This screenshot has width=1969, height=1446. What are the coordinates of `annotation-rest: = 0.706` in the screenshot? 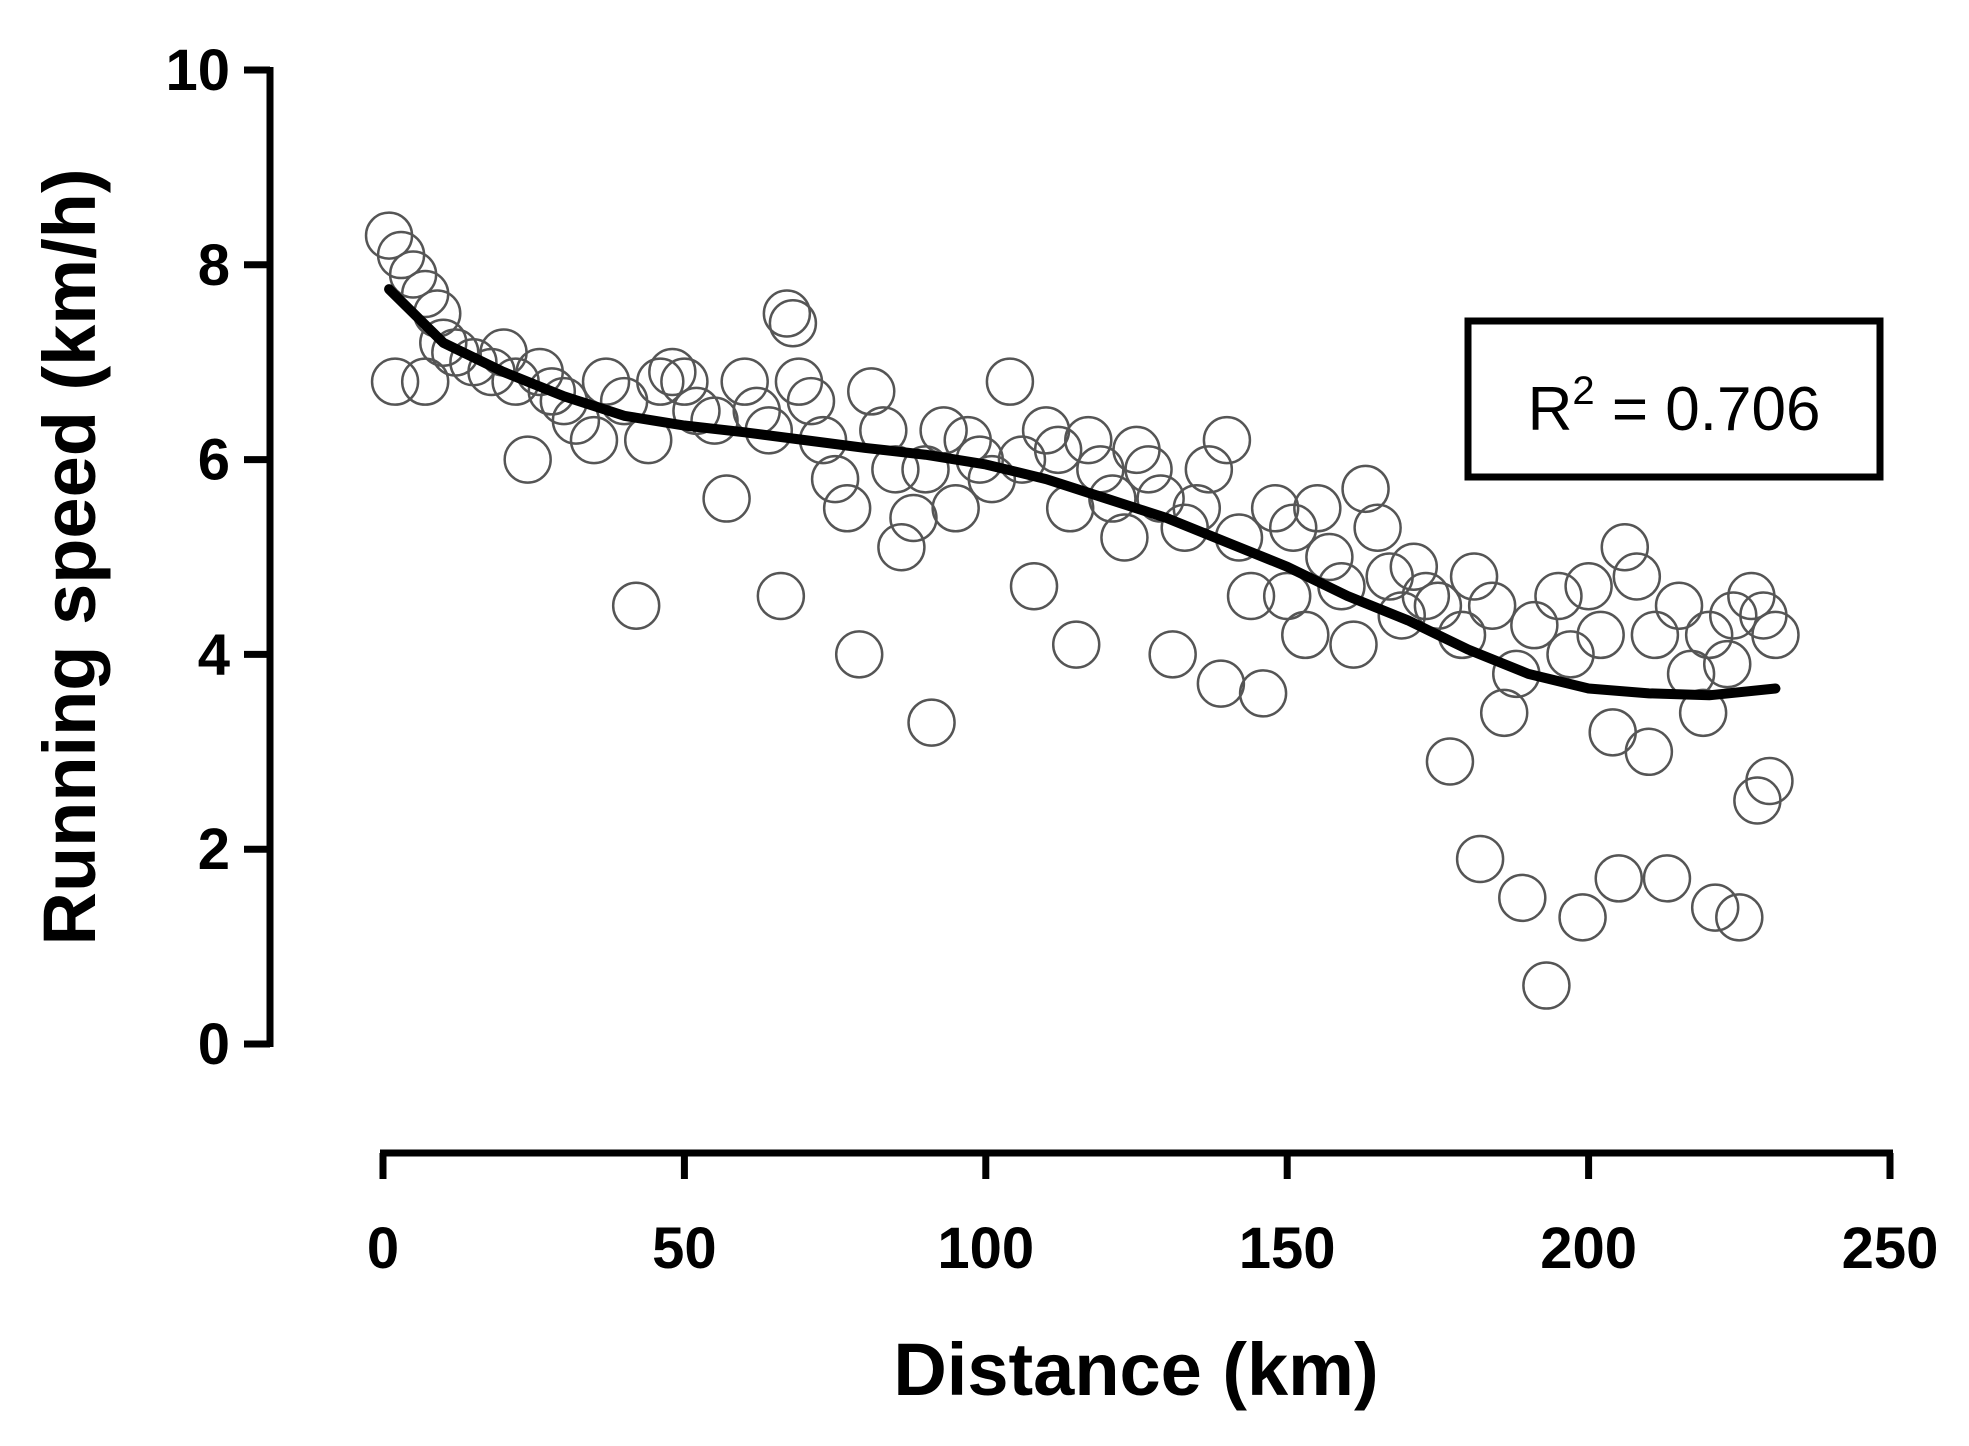 It's located at (1708, 409).